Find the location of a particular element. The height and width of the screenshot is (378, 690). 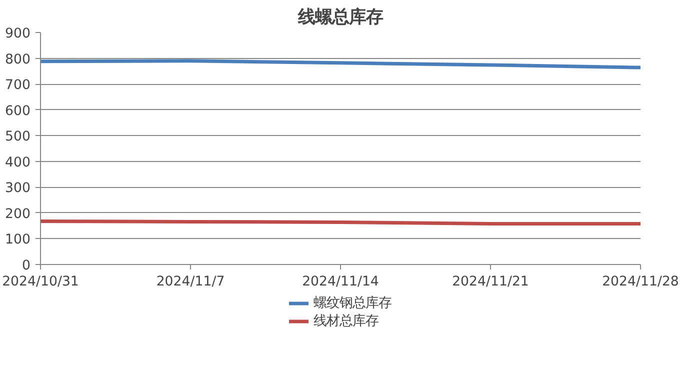

line-series is located at coordinates (340, 64).